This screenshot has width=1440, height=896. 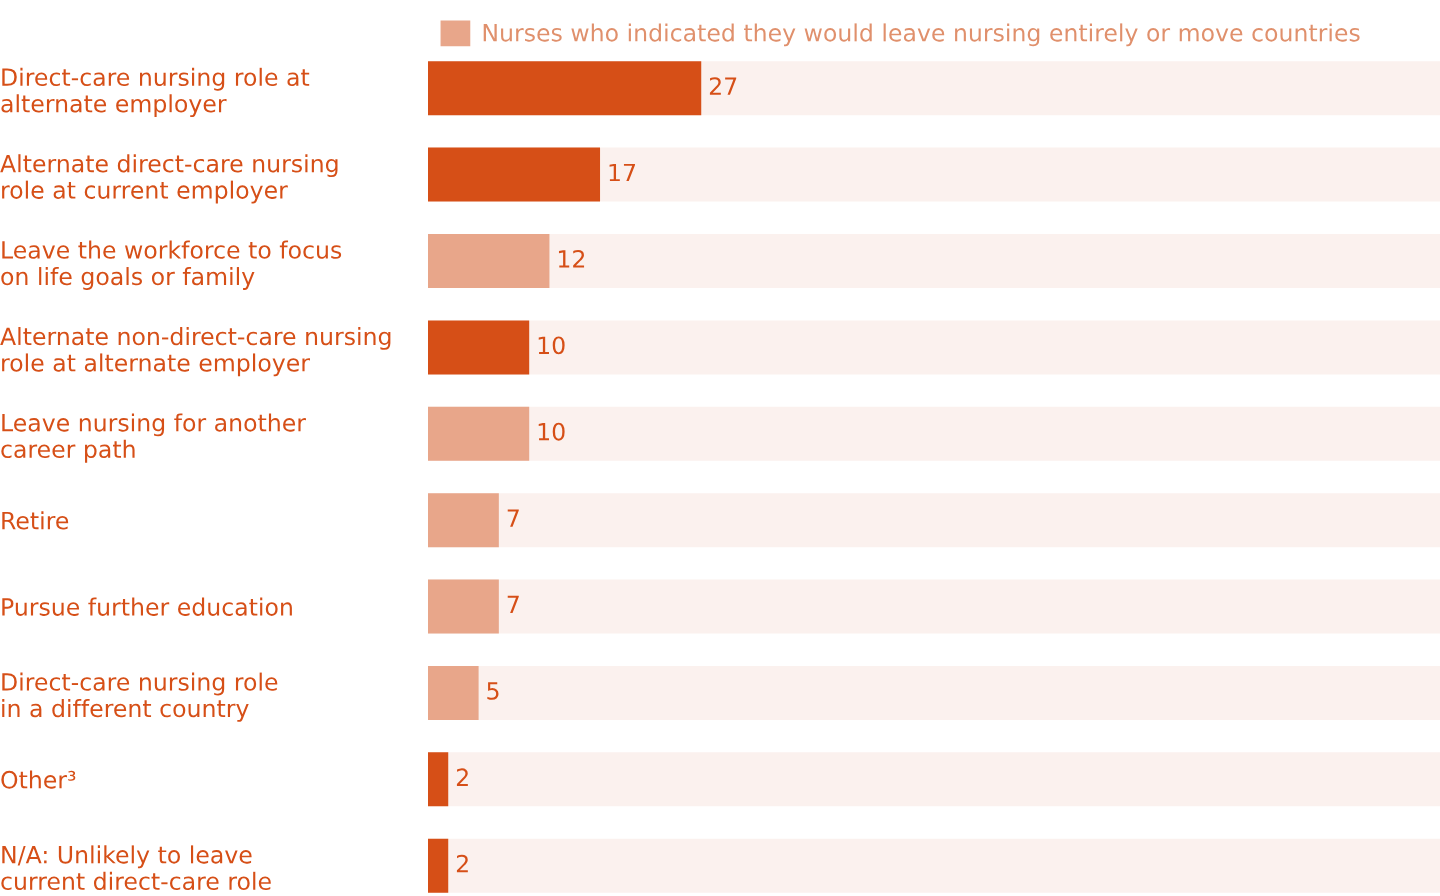 What do you see at coordinates (147, 606) in the screenshot?
I see `y-tick-label: Pursue further education` at bounding box center [147, 606].